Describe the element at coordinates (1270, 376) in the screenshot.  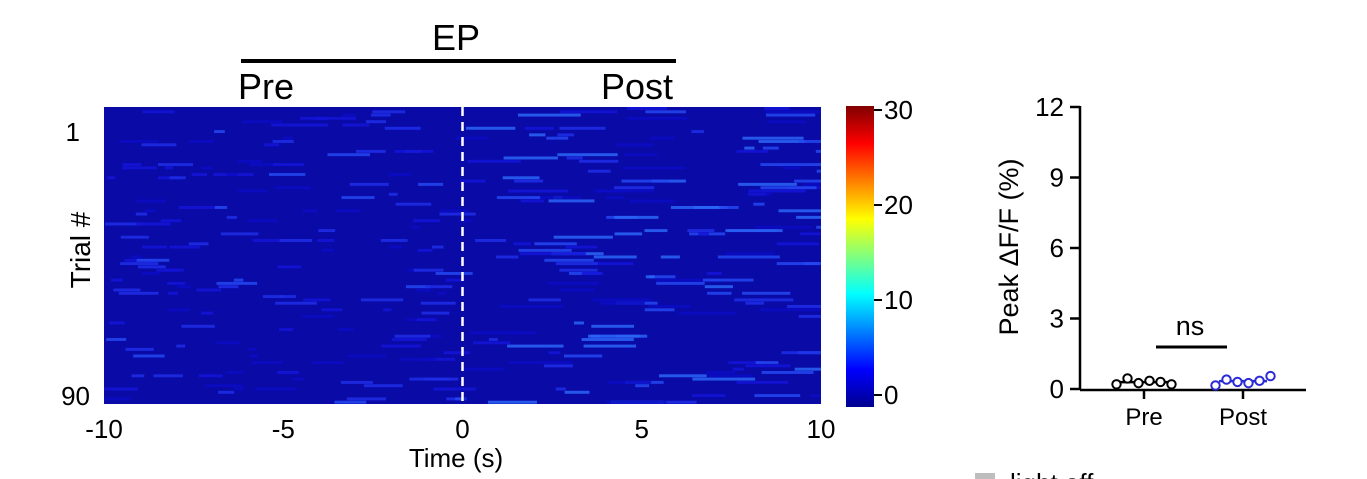
I see `scatter-point` at that location.